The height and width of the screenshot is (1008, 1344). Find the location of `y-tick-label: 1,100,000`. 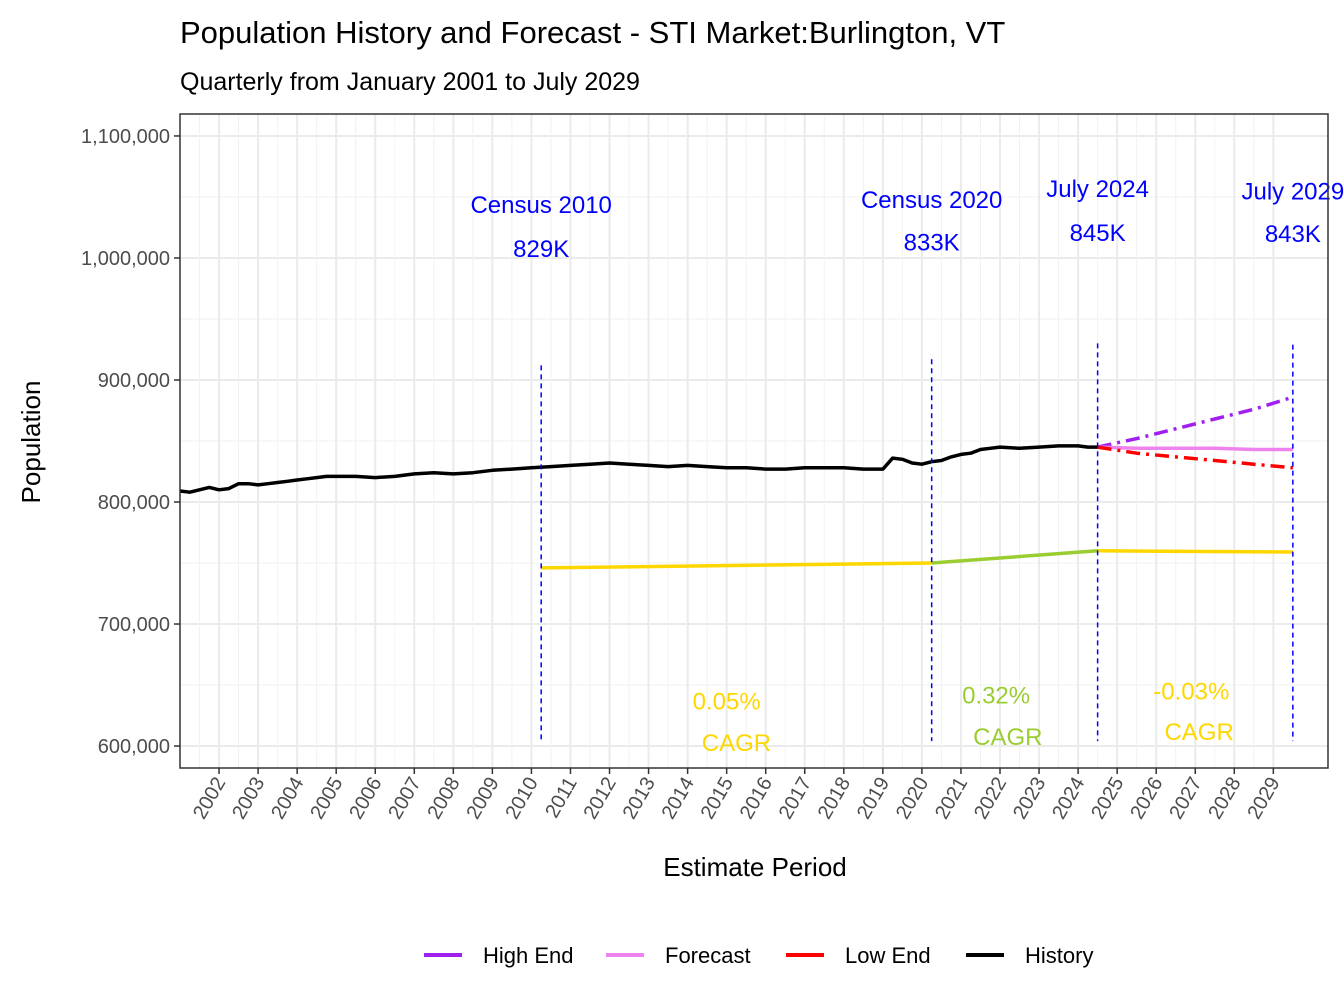

y-tick-label: 1,100,000 is located at coordinates (125, 137).